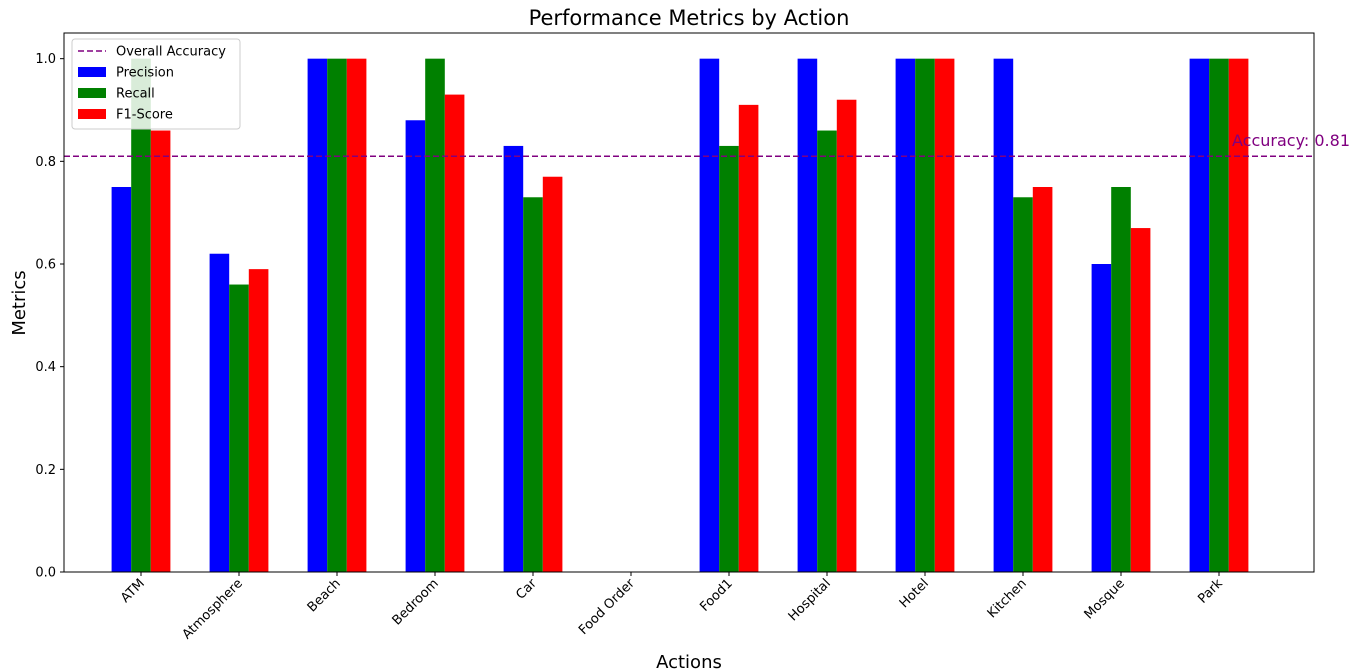 The height and width of the screenshot is (671, 1366). What do you see at coordinates (45, 367) in the screenshot?
I see `y-tick-label-2: 0.4` at bounding box center [45, 367].